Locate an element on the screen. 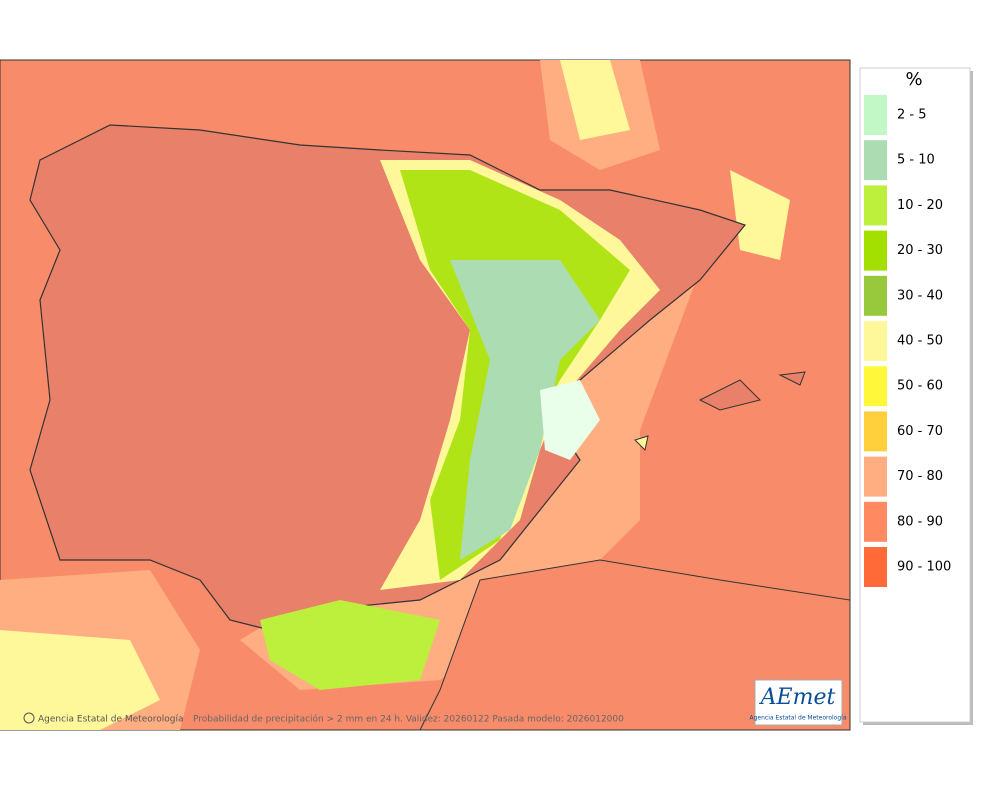 This screenshot has height=794, width=1000. legend-label: 2 - 5 is located at coordinates (912, 115).